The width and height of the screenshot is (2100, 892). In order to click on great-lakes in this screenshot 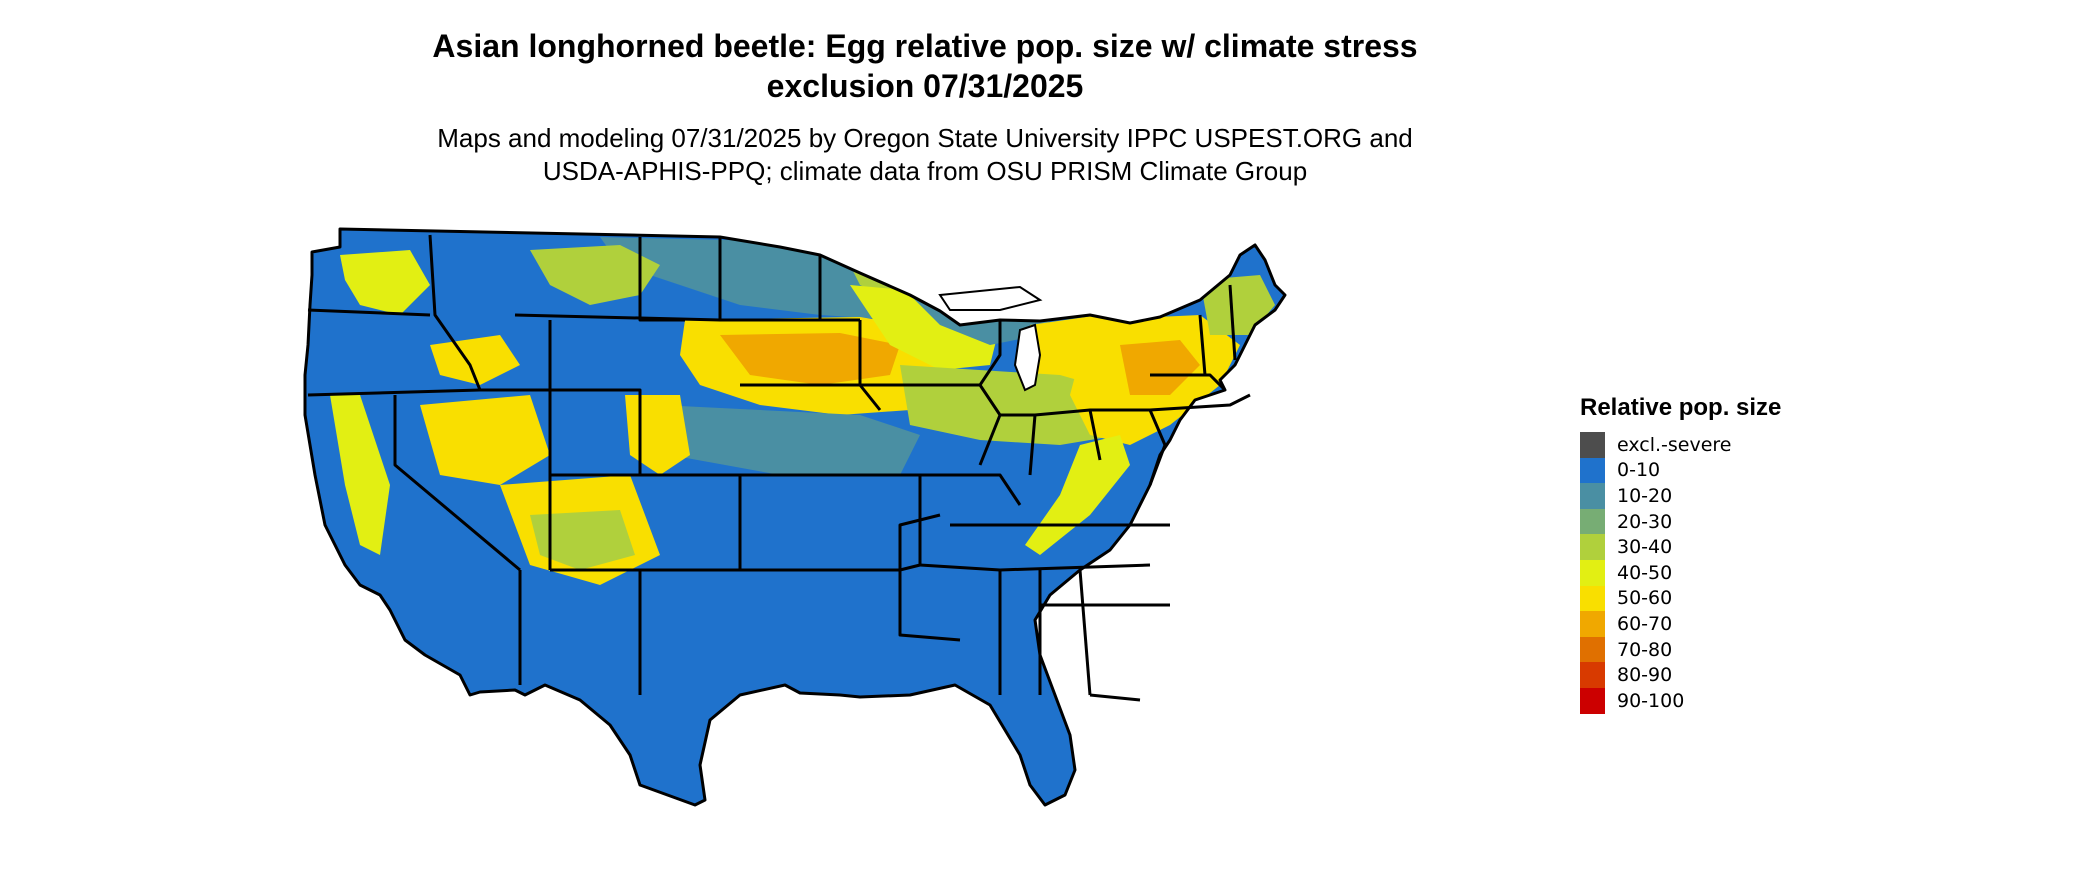, I will do `click(990, 338)`.